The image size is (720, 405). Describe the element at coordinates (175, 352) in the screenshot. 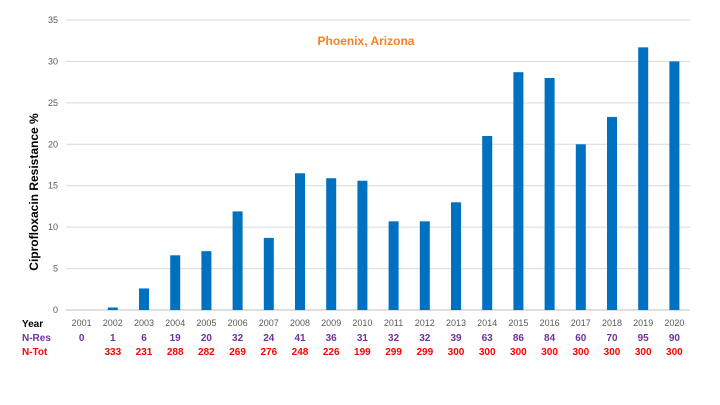

I see `ntot-2004: 288` at that location.